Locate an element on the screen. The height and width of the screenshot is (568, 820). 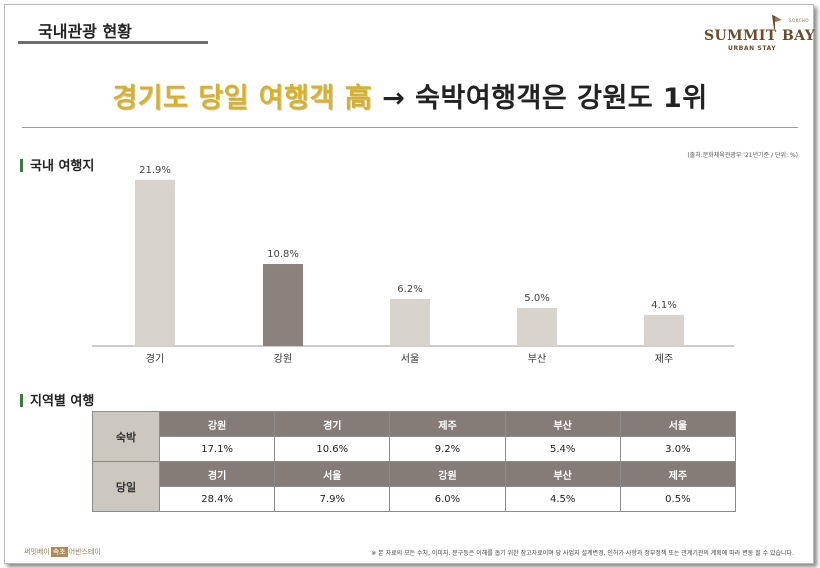
value-cell: 7.9% is located at coordinates (332, 499).